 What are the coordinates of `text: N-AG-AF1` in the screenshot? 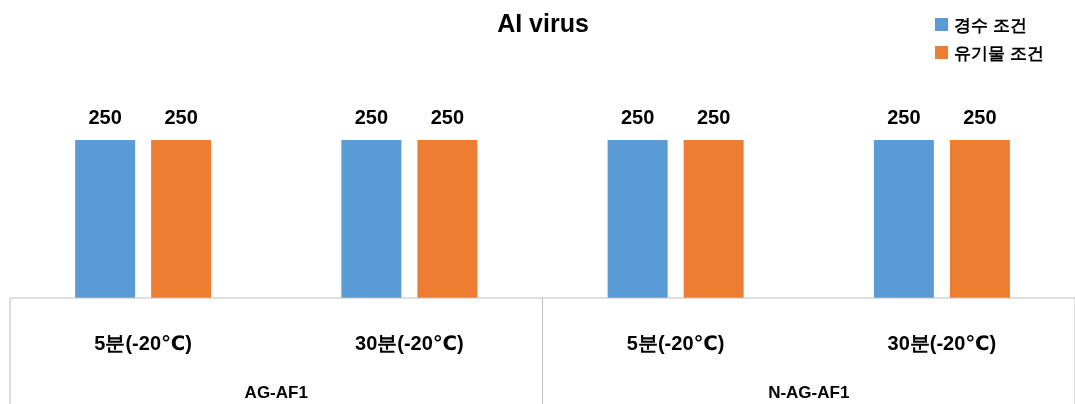 It's located at (809, 392).